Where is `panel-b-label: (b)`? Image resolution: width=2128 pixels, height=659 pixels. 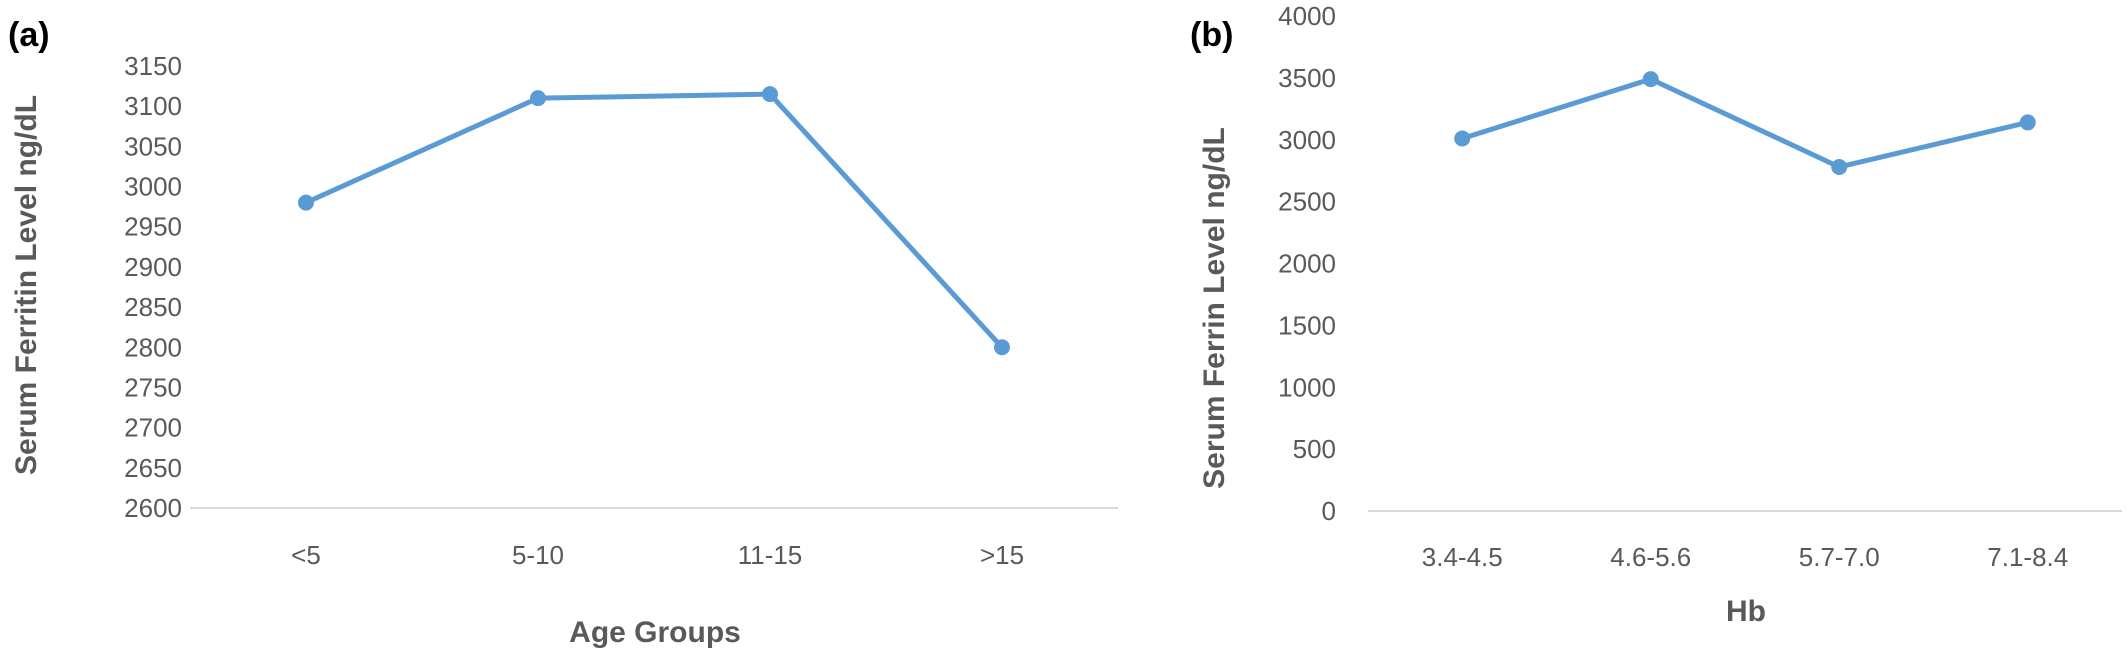 panel-b-label: (b) is located at coordinates (1211, 35).